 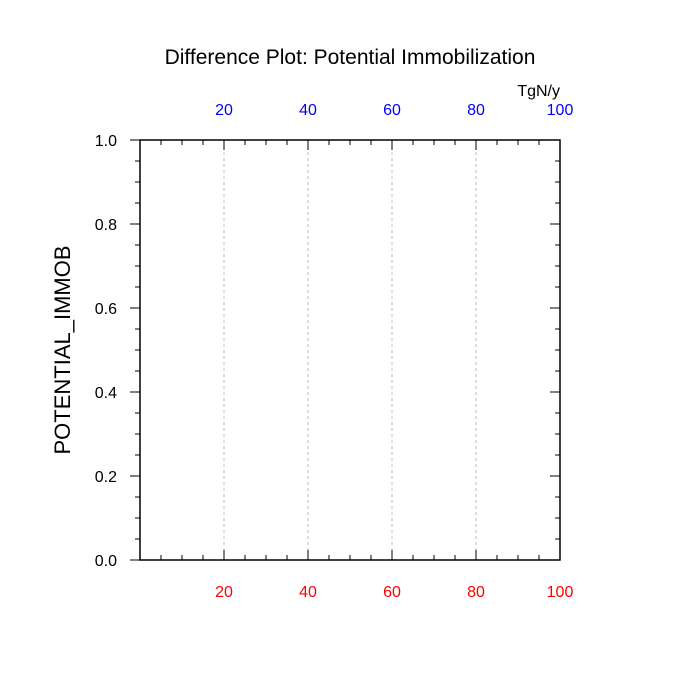 I want to click on x-tick-label-top: 20, so click(x=224, y=110).